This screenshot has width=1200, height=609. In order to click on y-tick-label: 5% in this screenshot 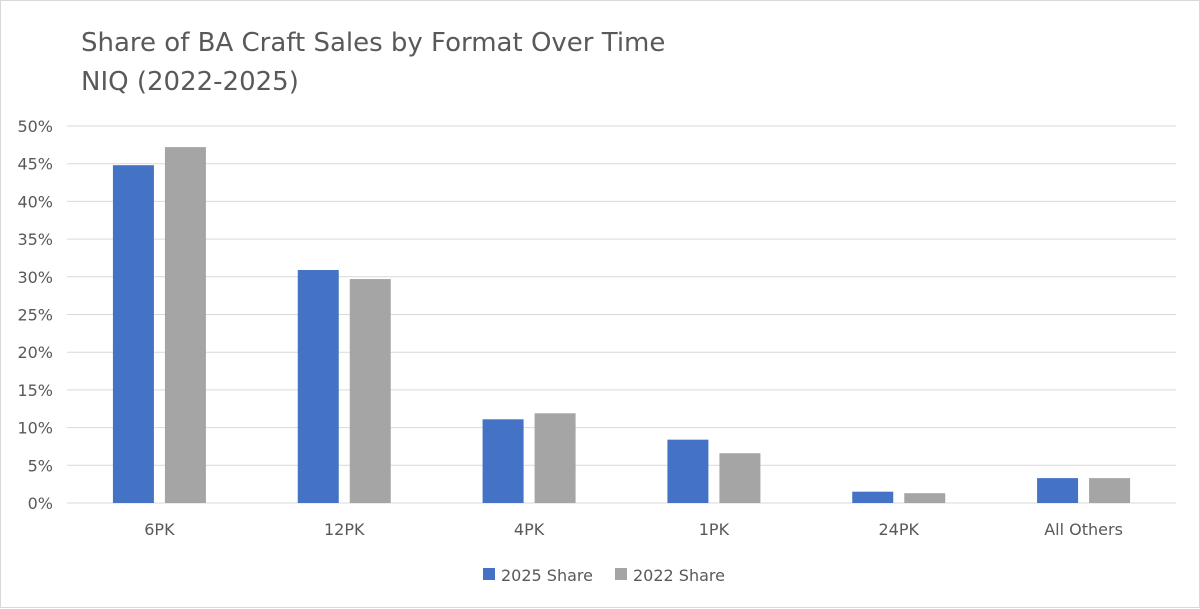, I will do `click(40, 465)`.